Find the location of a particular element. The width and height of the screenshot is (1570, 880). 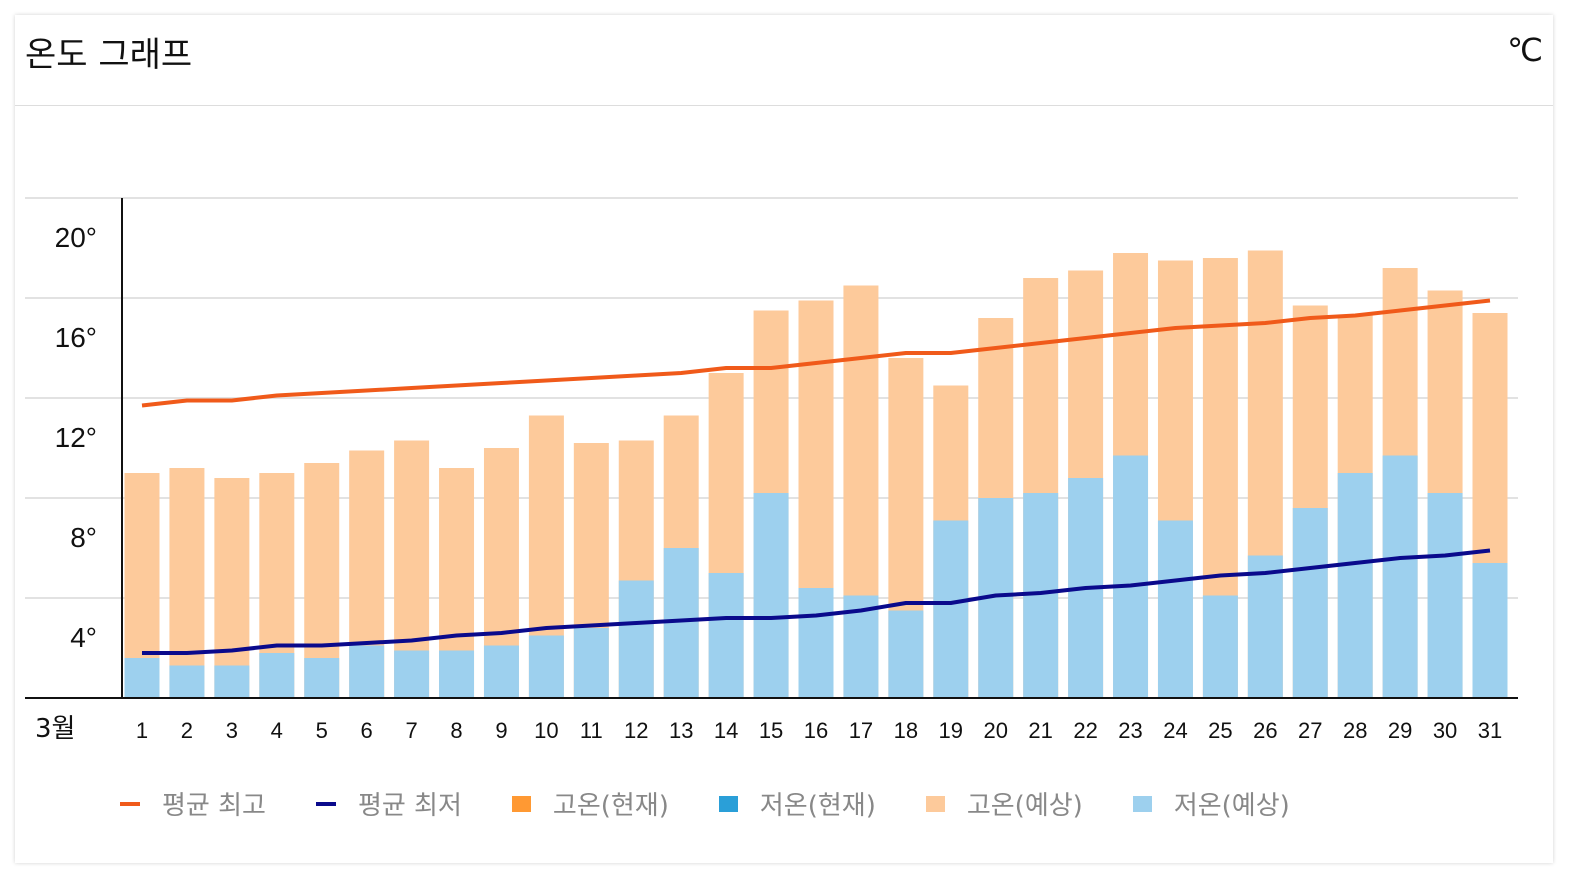

x-tick-label: 1 is located at coordinates (142, 730).